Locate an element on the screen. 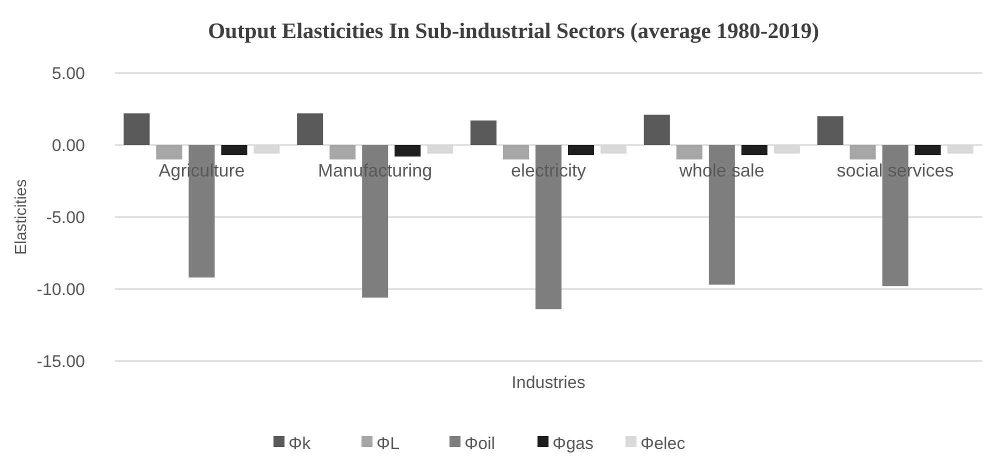 The image size is (987, 464). y-tick-label: -5.00 is located at coordinates (65, 217).